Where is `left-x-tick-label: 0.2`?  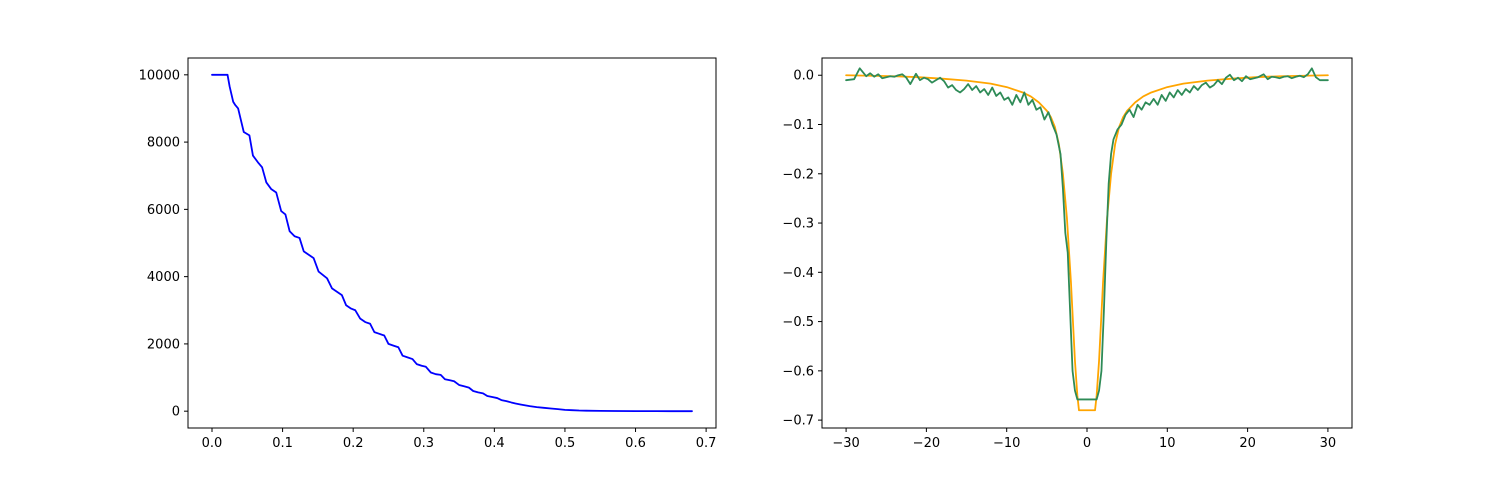 left-x-tick-label: 0.2 is located at coordinates (353, 443).